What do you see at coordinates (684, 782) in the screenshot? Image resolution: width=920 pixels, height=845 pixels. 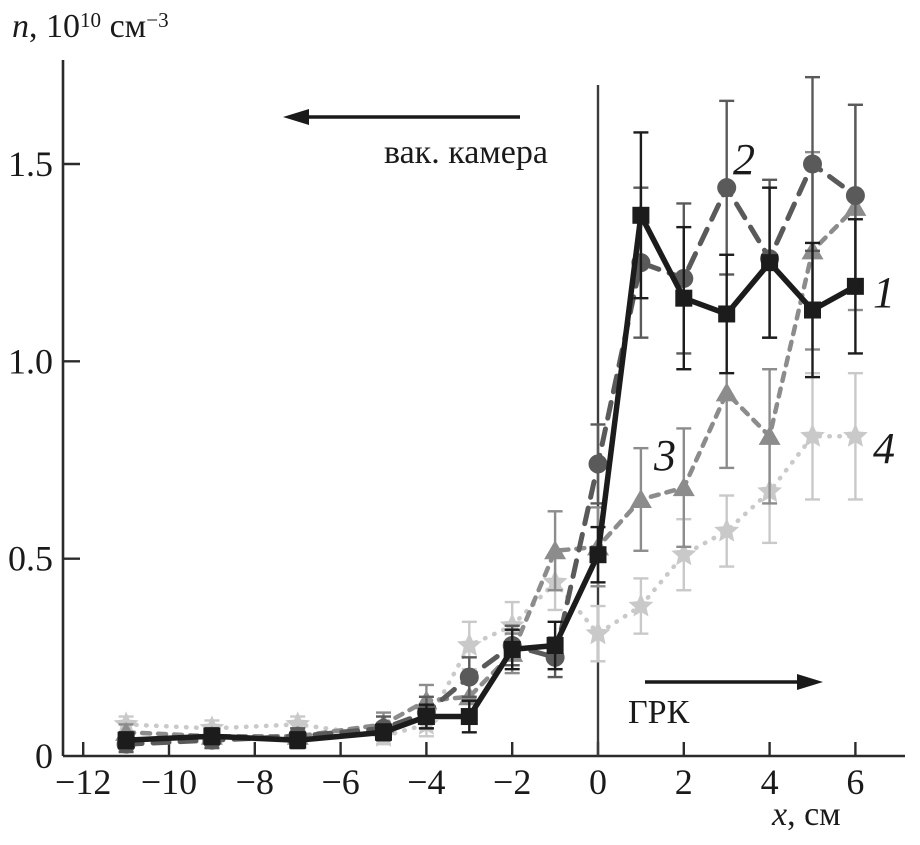 I see `x-tick-label: 2` at bounding box center [684, 782].